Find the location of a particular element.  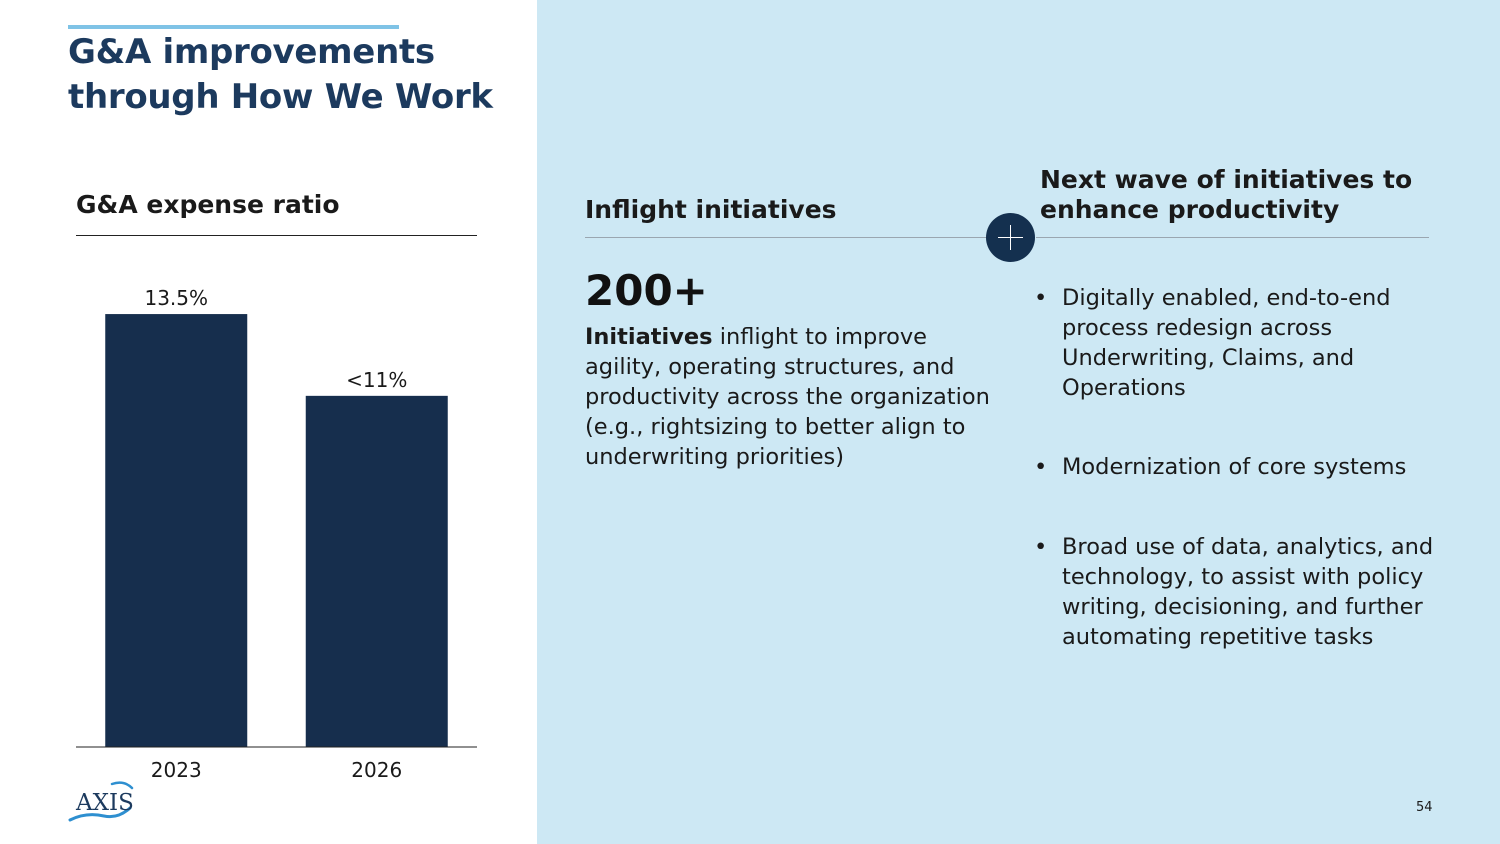

title-accent-bar is located at coordinates (233, 27).